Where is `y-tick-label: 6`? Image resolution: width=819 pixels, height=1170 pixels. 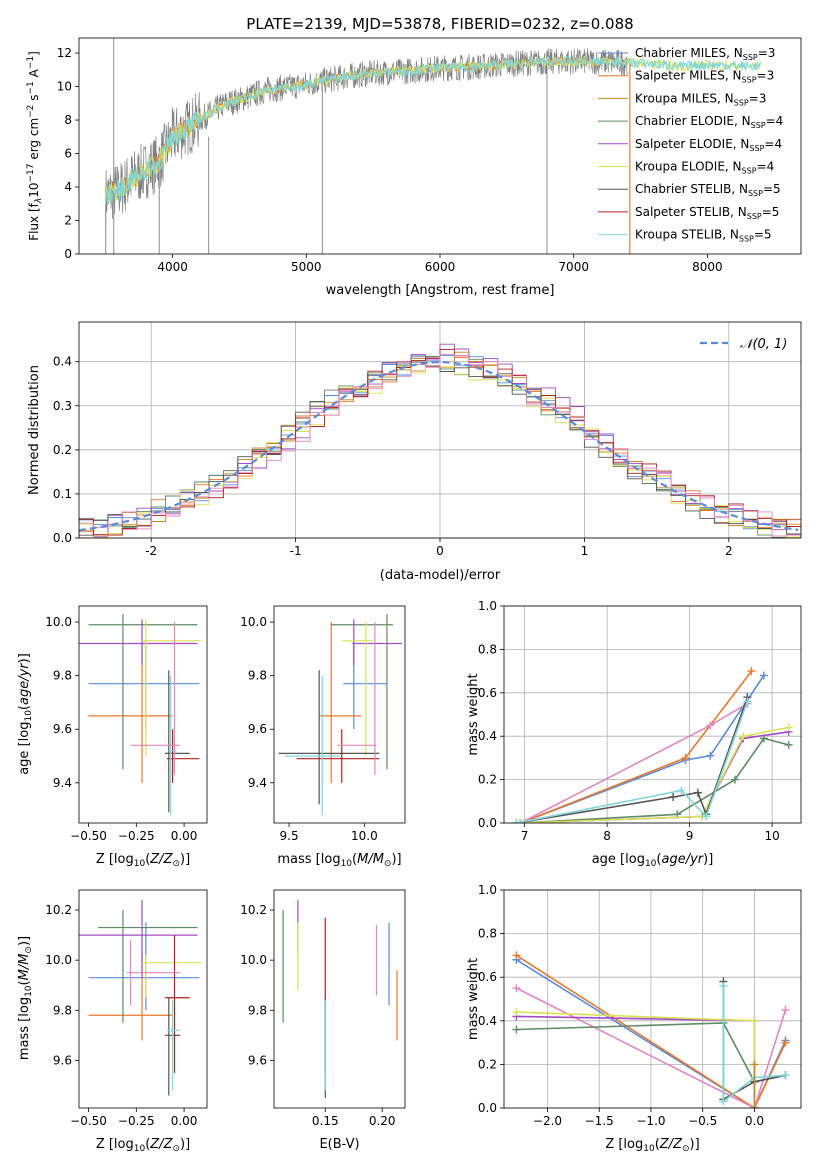 y-tick-label: 6 is located at coordinates (68, 154).